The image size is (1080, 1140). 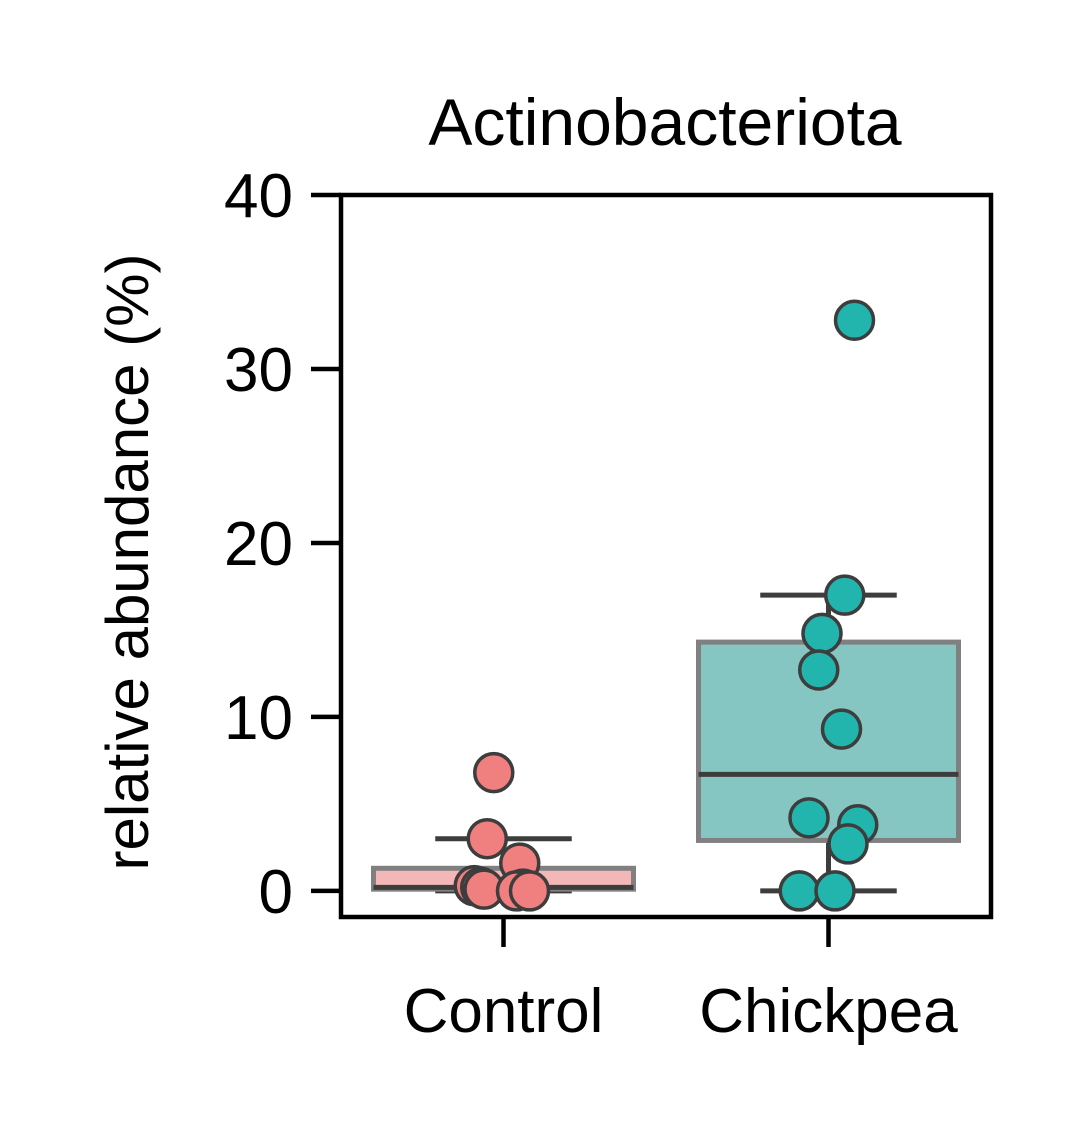 What do you see at coordinates (258, 544) in the screenshot?
I see `y-tick-label-20: 20` at bounding box center [258, 544].